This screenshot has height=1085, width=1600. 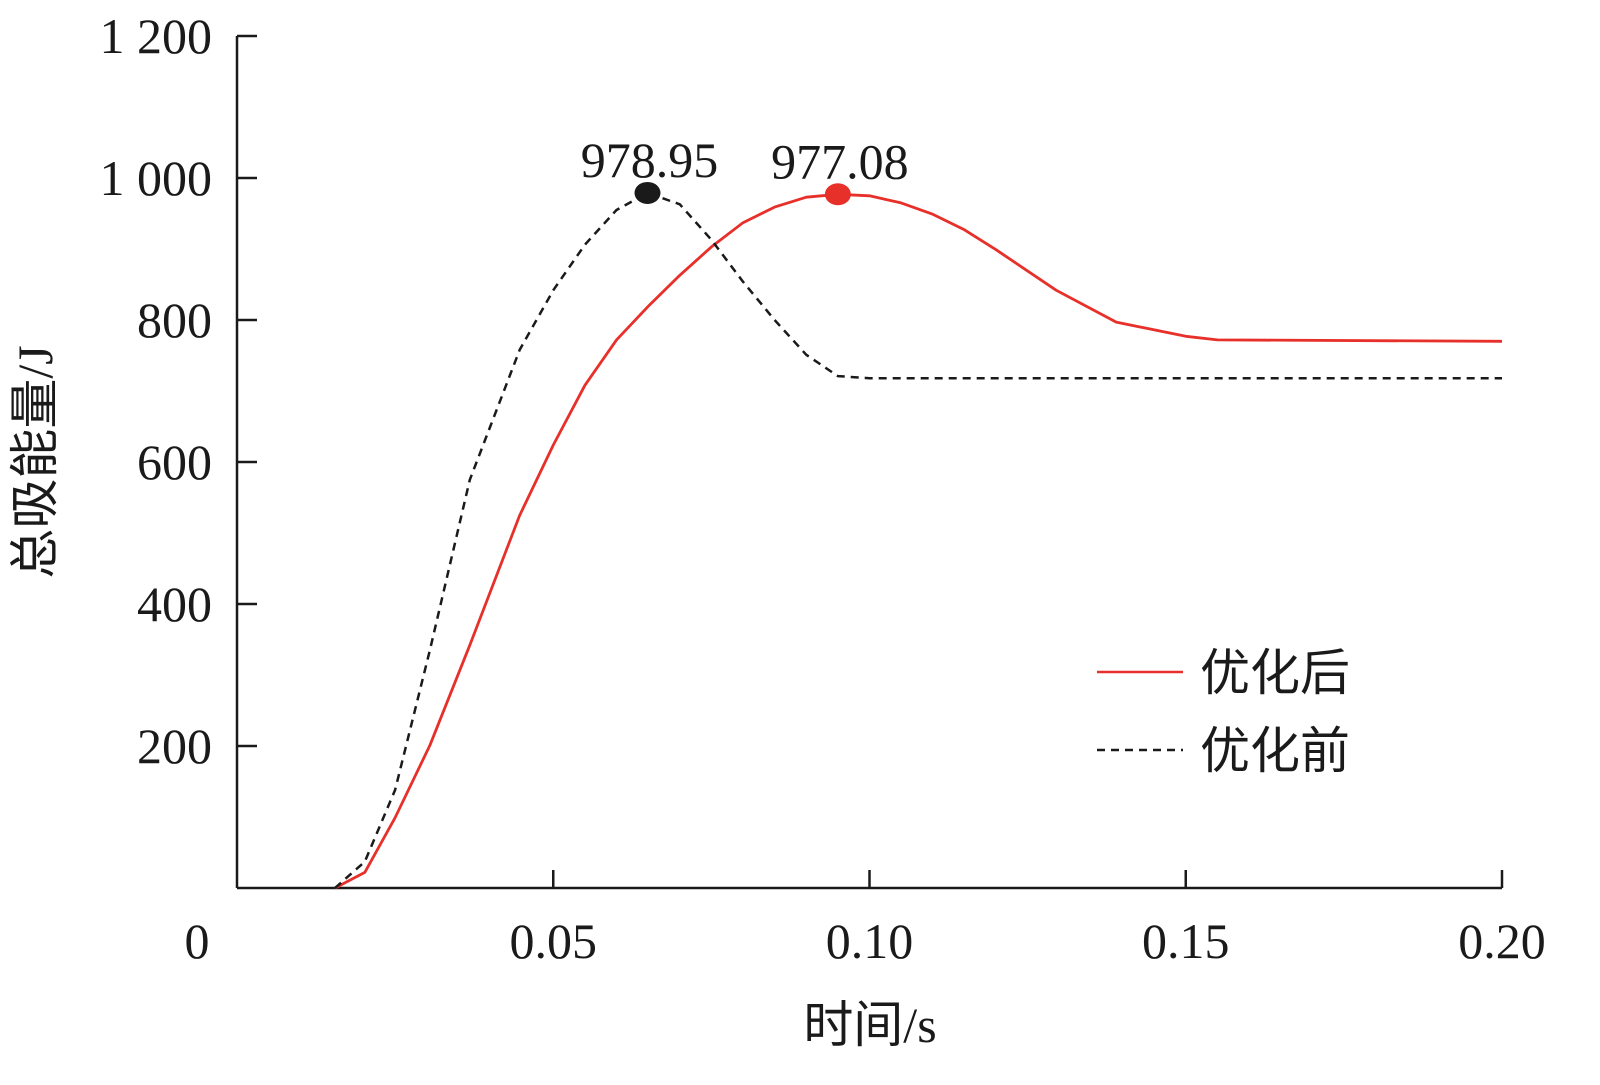 What do you see at coordinates (554, 941) in the screenshot?
I see `x-tick-label: 0.05` at bounding box center [554, 941].